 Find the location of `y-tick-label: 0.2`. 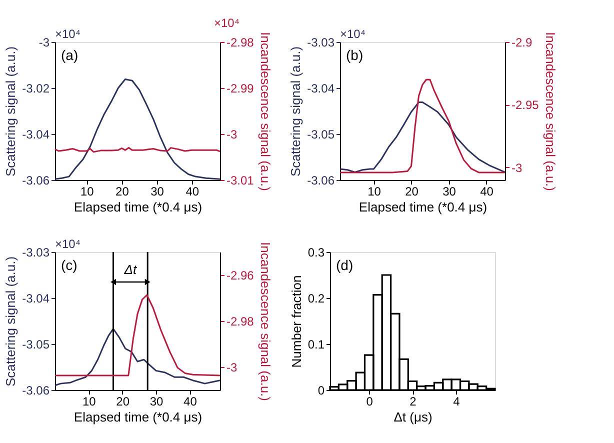

y-tick-label: 0.2 is located at coordinates (316, 299).